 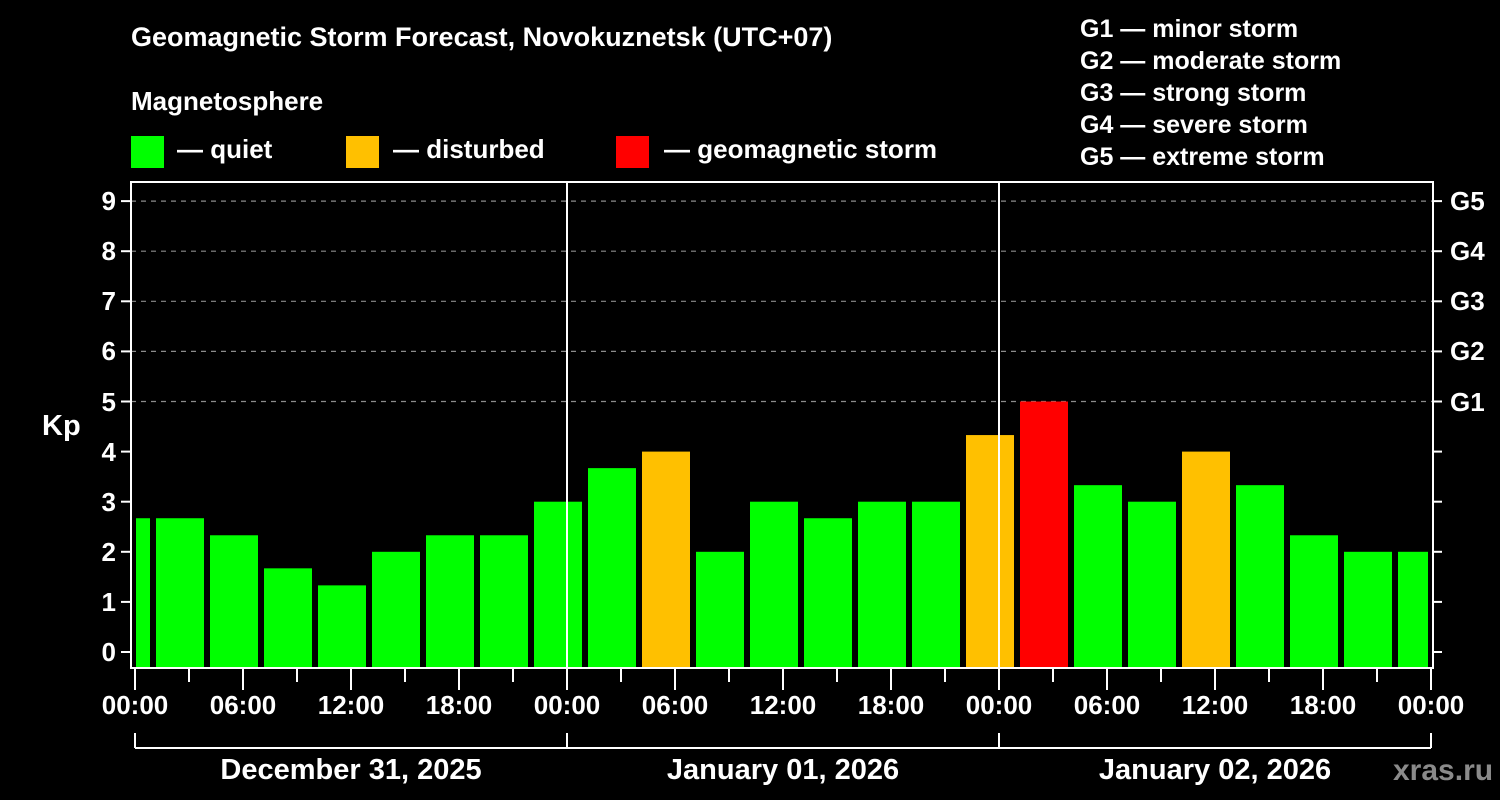 I want to click on g-tick-label: G5, so click(x=1467, y=201).